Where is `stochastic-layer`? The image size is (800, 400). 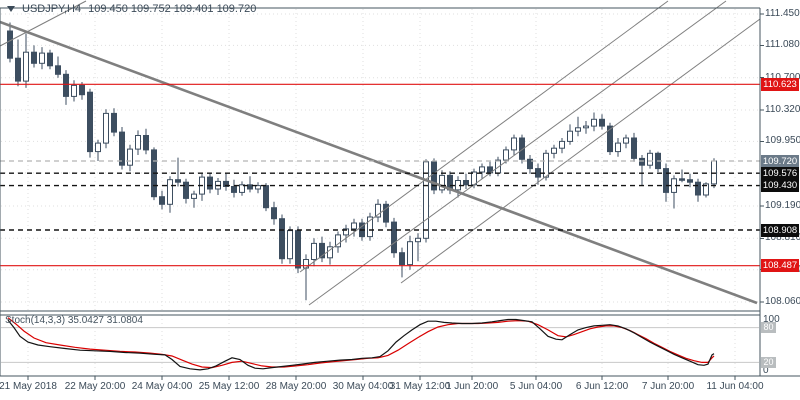
stochastic-layer is located at coordinates (361, 344).